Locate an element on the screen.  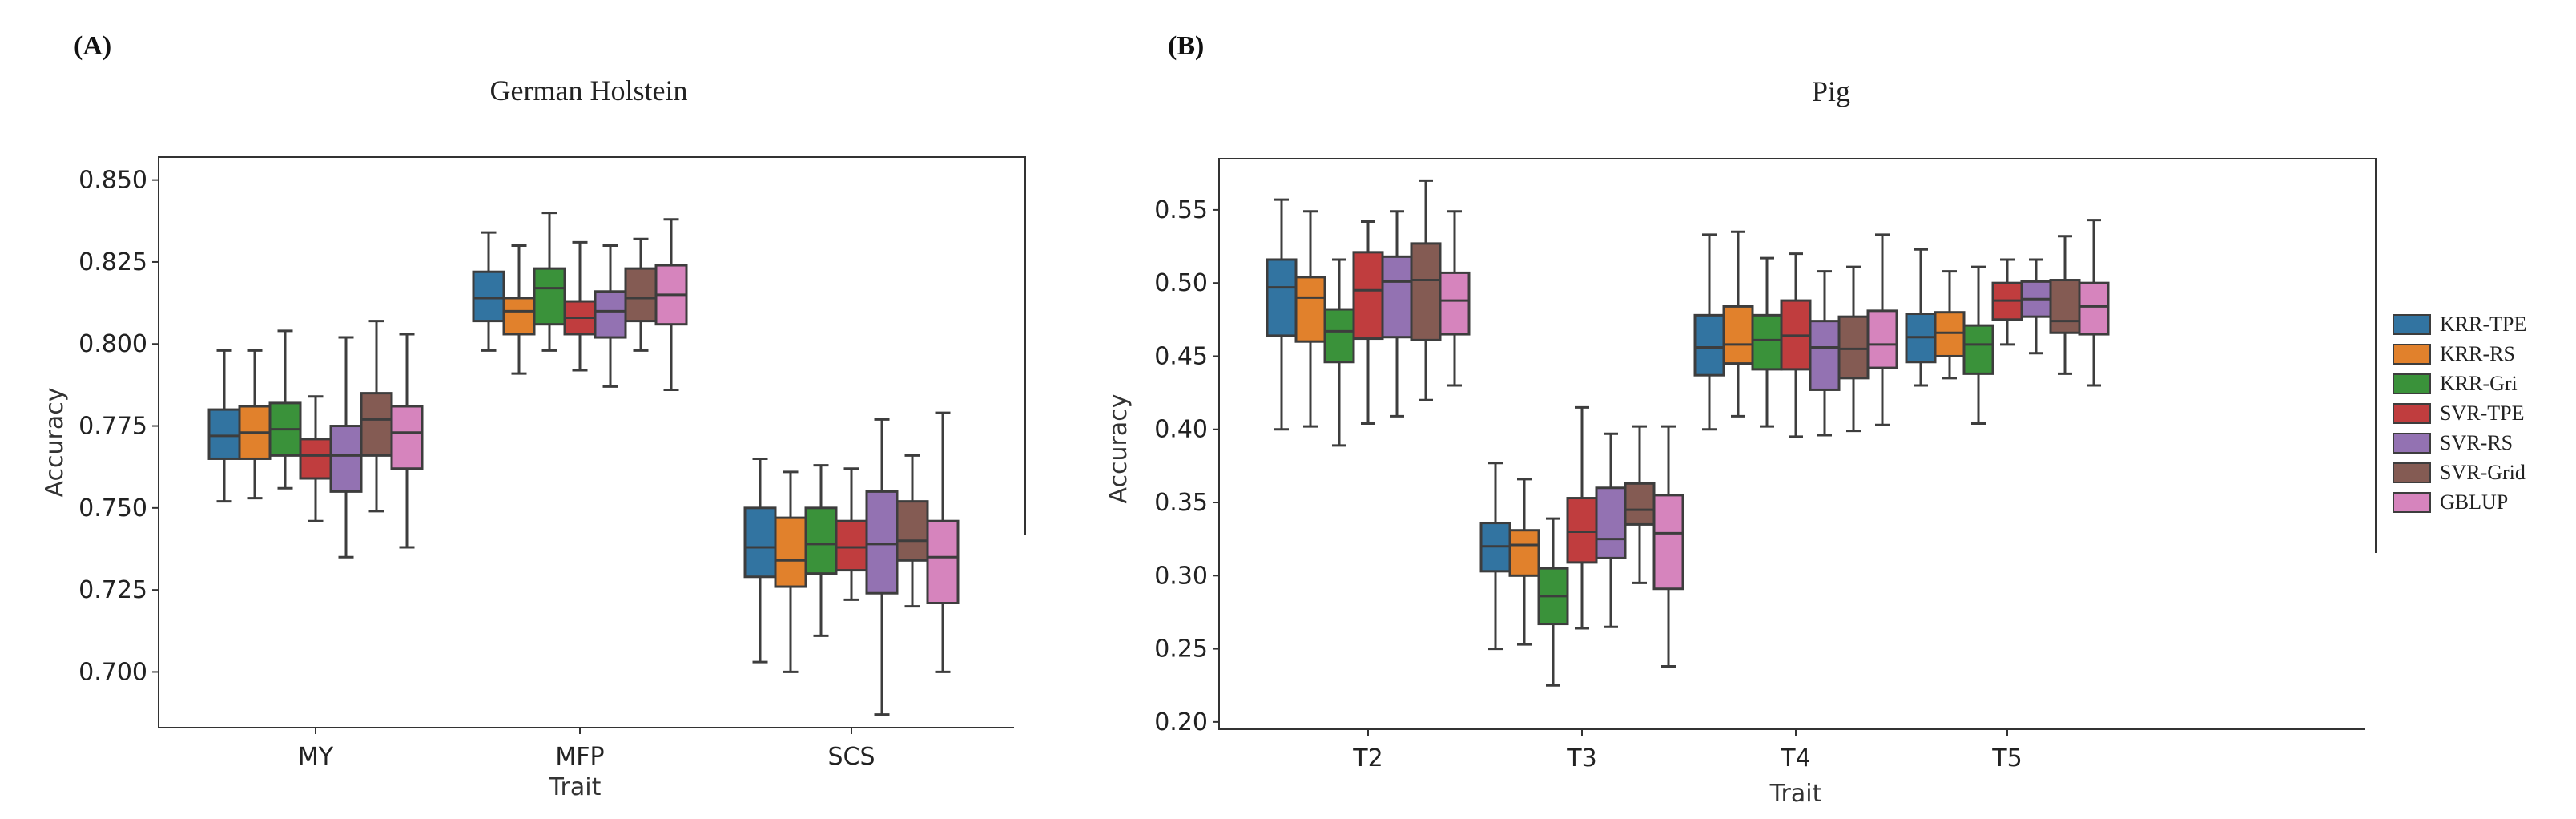
box-svr-grid-t2 is located at coordinates (1426, 290).